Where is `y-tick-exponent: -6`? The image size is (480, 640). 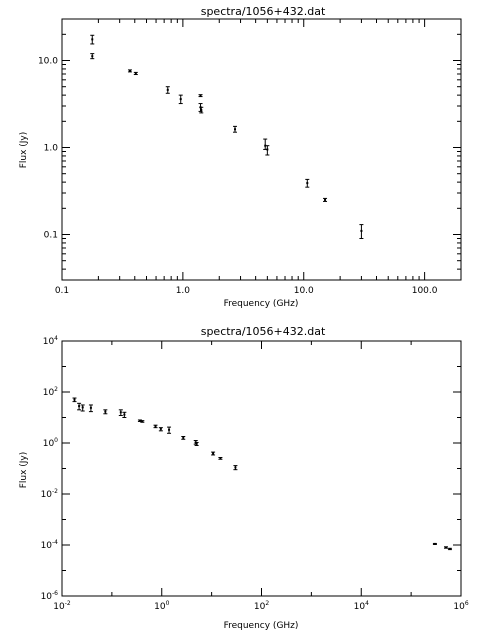 y-tick-exponent: -6 is located at coordinates (55, 593).